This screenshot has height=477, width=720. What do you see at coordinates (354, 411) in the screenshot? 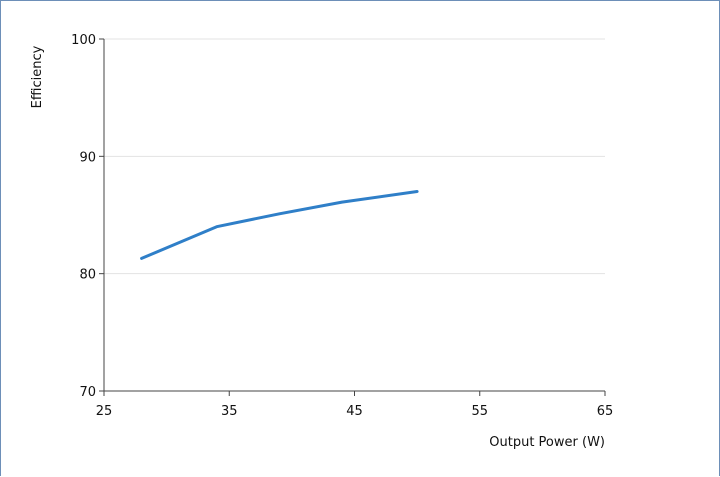
I see `x-tick-label-45: 45` at bounding box center [354, 411].